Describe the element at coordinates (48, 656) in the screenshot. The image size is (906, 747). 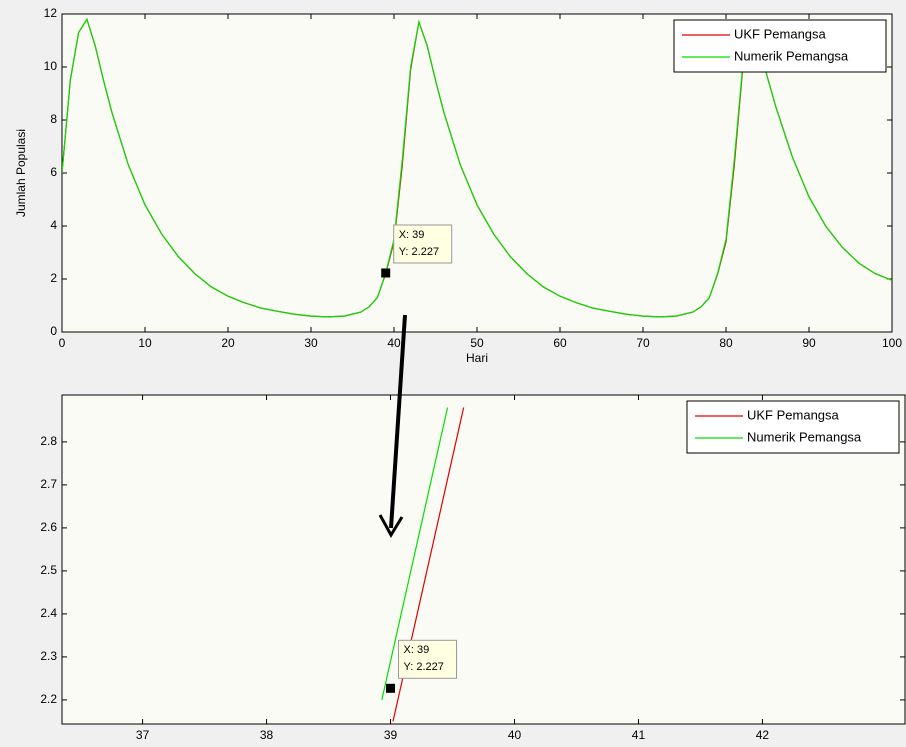
I see `y-tick-label: 2.3` at that location.